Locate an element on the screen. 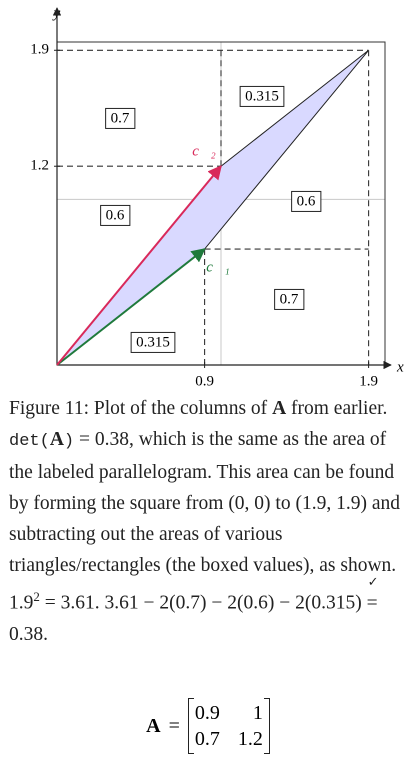 The height and width of the screenshot is (767, 416). matrix-entry: 1 is located at coordinates (257, 713).